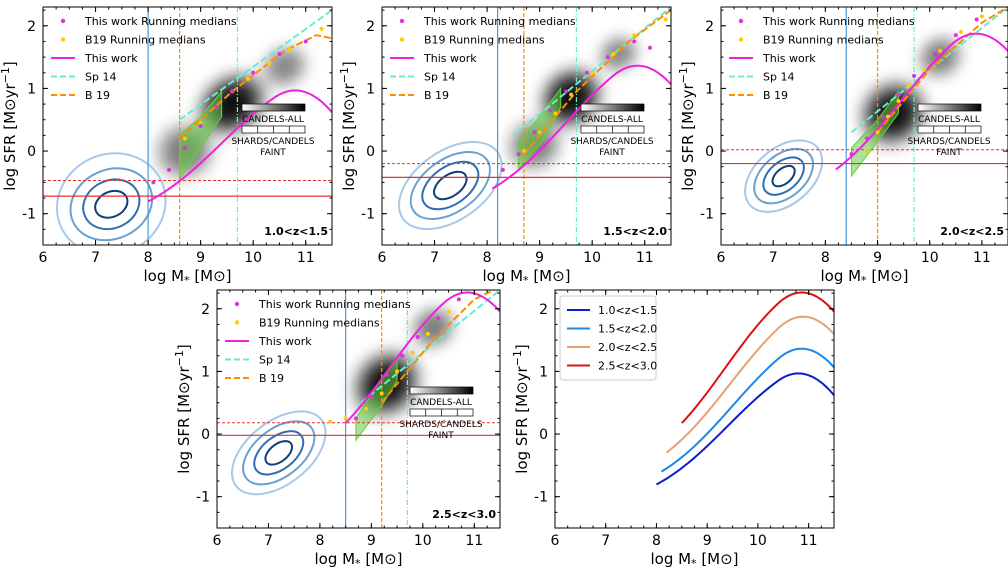  What do you see at coordinates (972, 231) in the screenshot?
I see `redshift-label: 2.0<z<2.5` at bounding box center [972, 231].